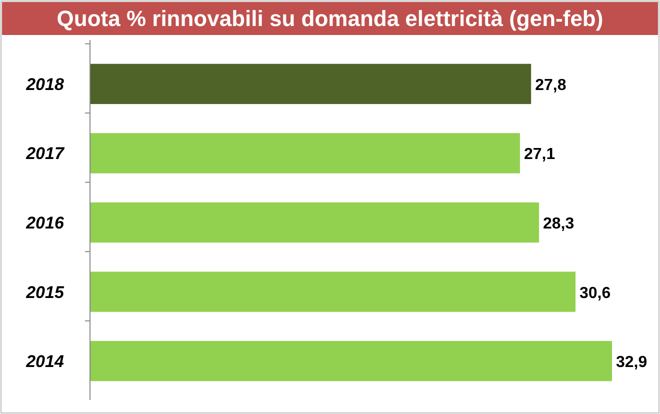 The image size is (660, 414). I want to click on y-tick-label: 2015, so click(44, 292).